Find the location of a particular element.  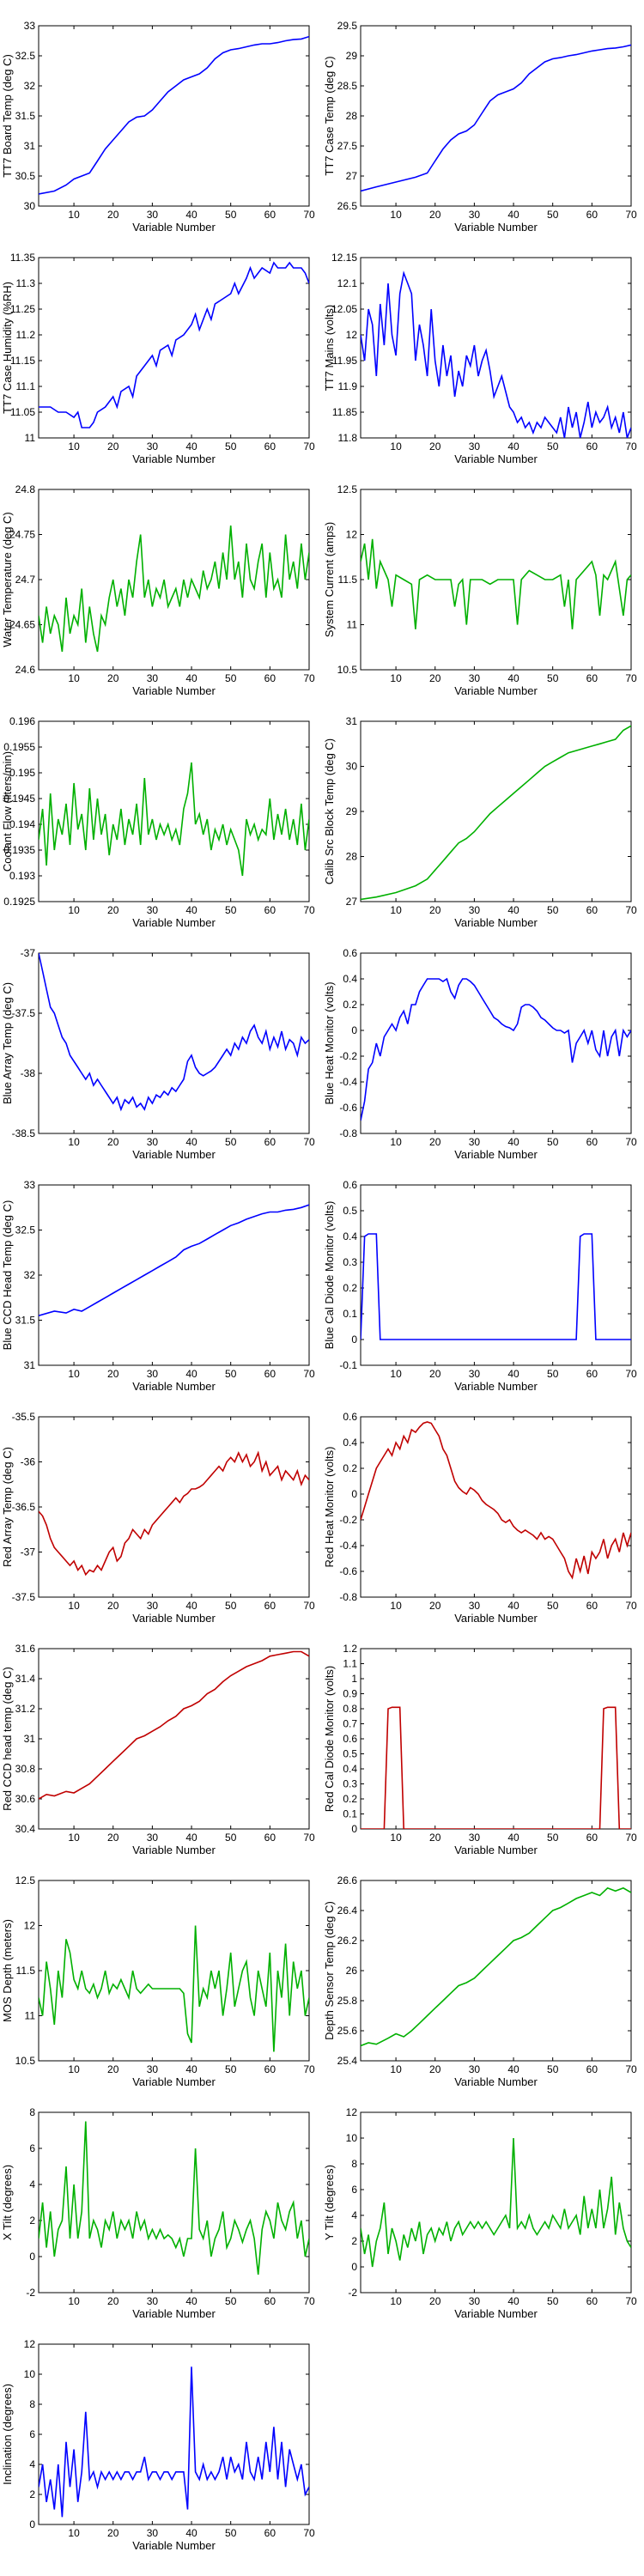

y-tick-label: 0.6 is located at coordinates (350, 1185).